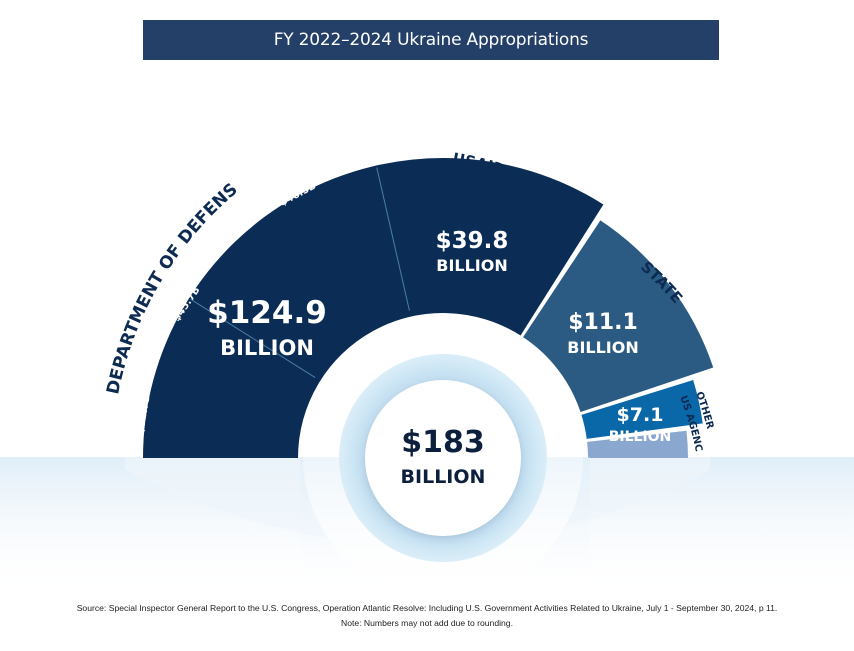 The height and width of the screenshot is (651, 854). Describe the element at coordinates (640, 415) in the screenshot. I see `other-amount: $7.1` at that location.